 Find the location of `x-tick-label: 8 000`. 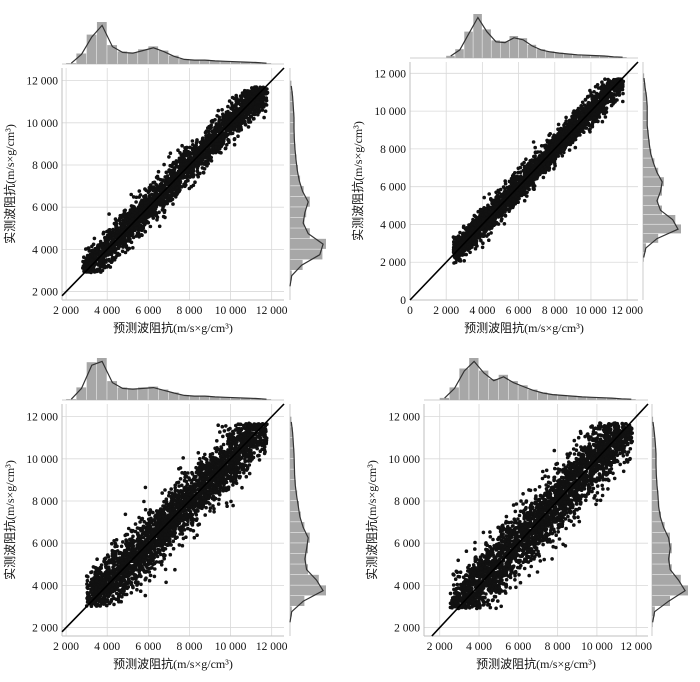

x-tick-label: 8 000 is located at coordinates (190, 311).